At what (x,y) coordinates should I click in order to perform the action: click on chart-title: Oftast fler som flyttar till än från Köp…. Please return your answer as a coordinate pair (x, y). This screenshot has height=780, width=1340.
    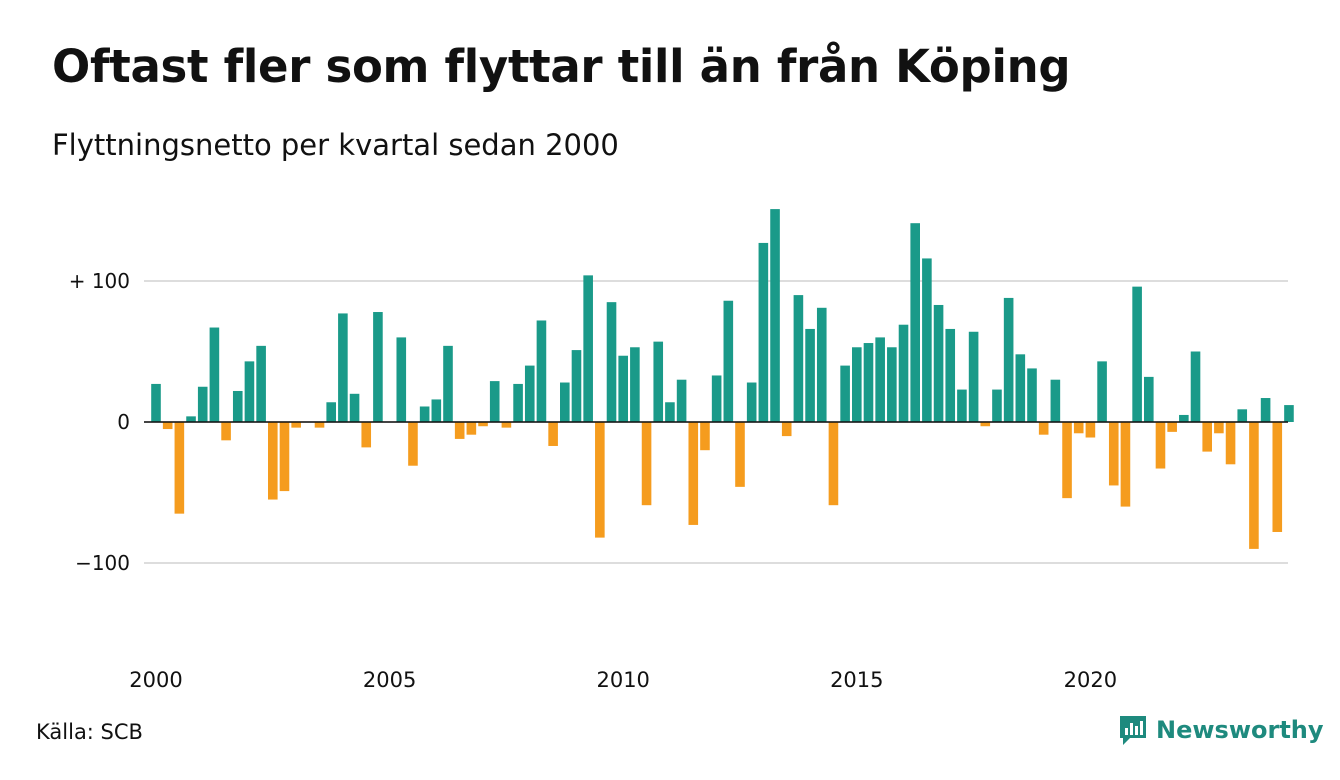
    Looking at the image, I should click on (561, 66).